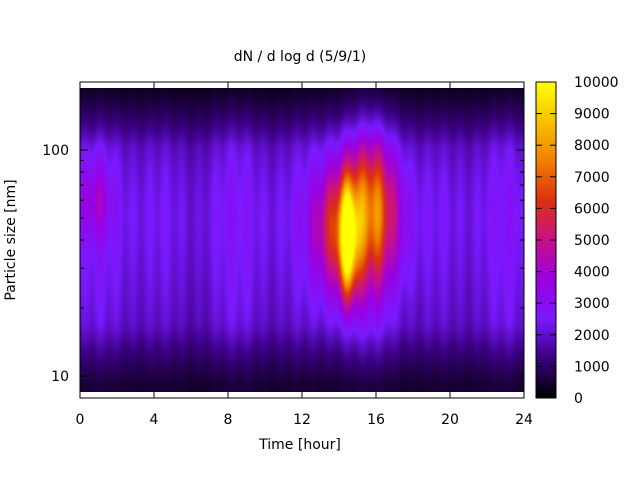 The width and height of the screenshot is (640, 480). Describe the element at coordinates (592, 241) in the screenshot. I see `colorbar-tick-label: 5000` at that location.